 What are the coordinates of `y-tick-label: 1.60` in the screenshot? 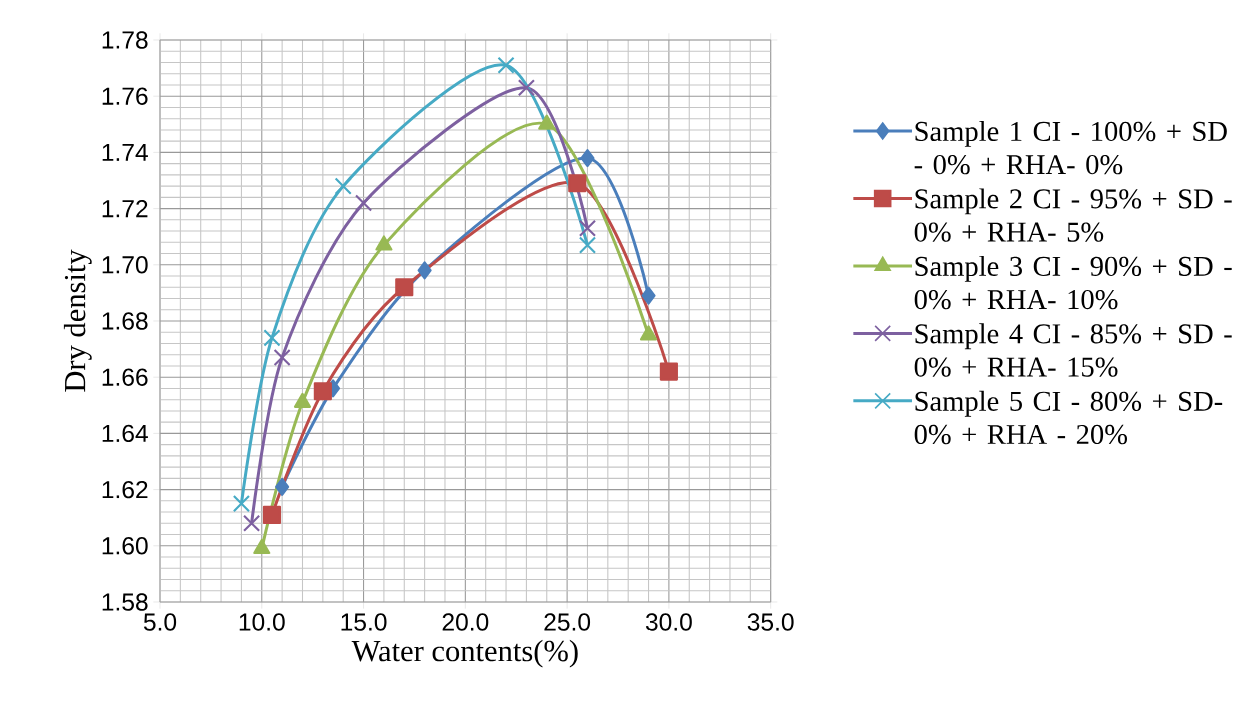 It's located at (125, 546).